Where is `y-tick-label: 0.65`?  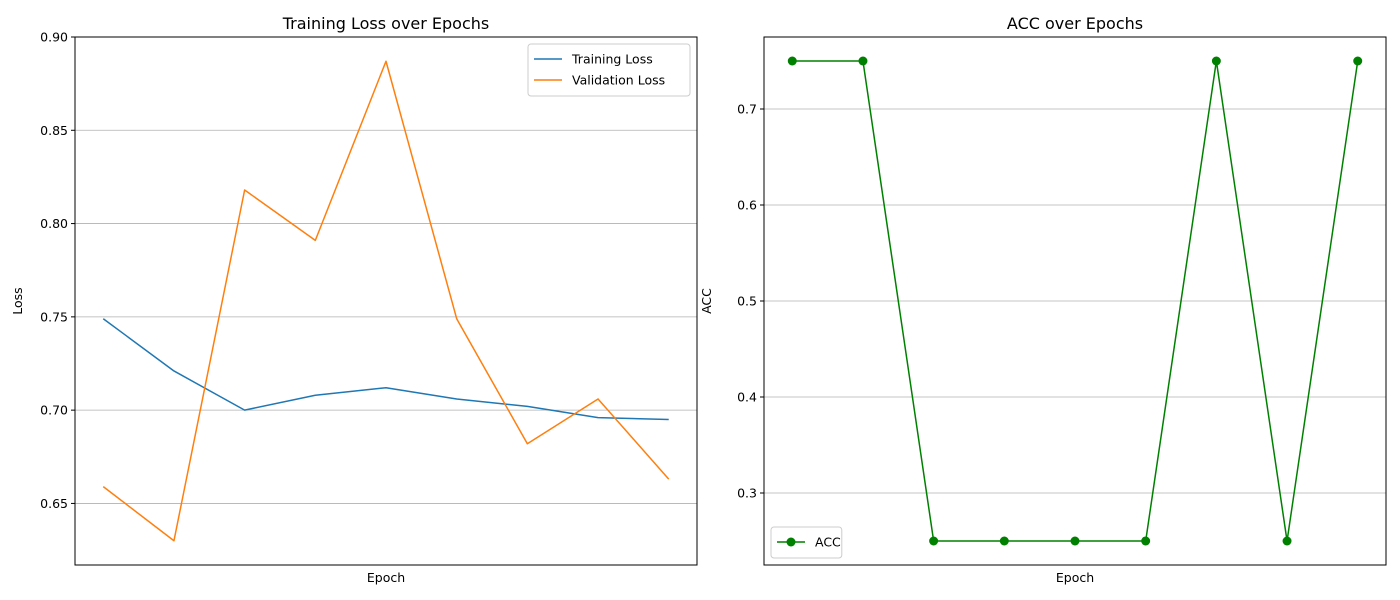 y-tick-label: 0.65 is located at coordinates (54, 503).